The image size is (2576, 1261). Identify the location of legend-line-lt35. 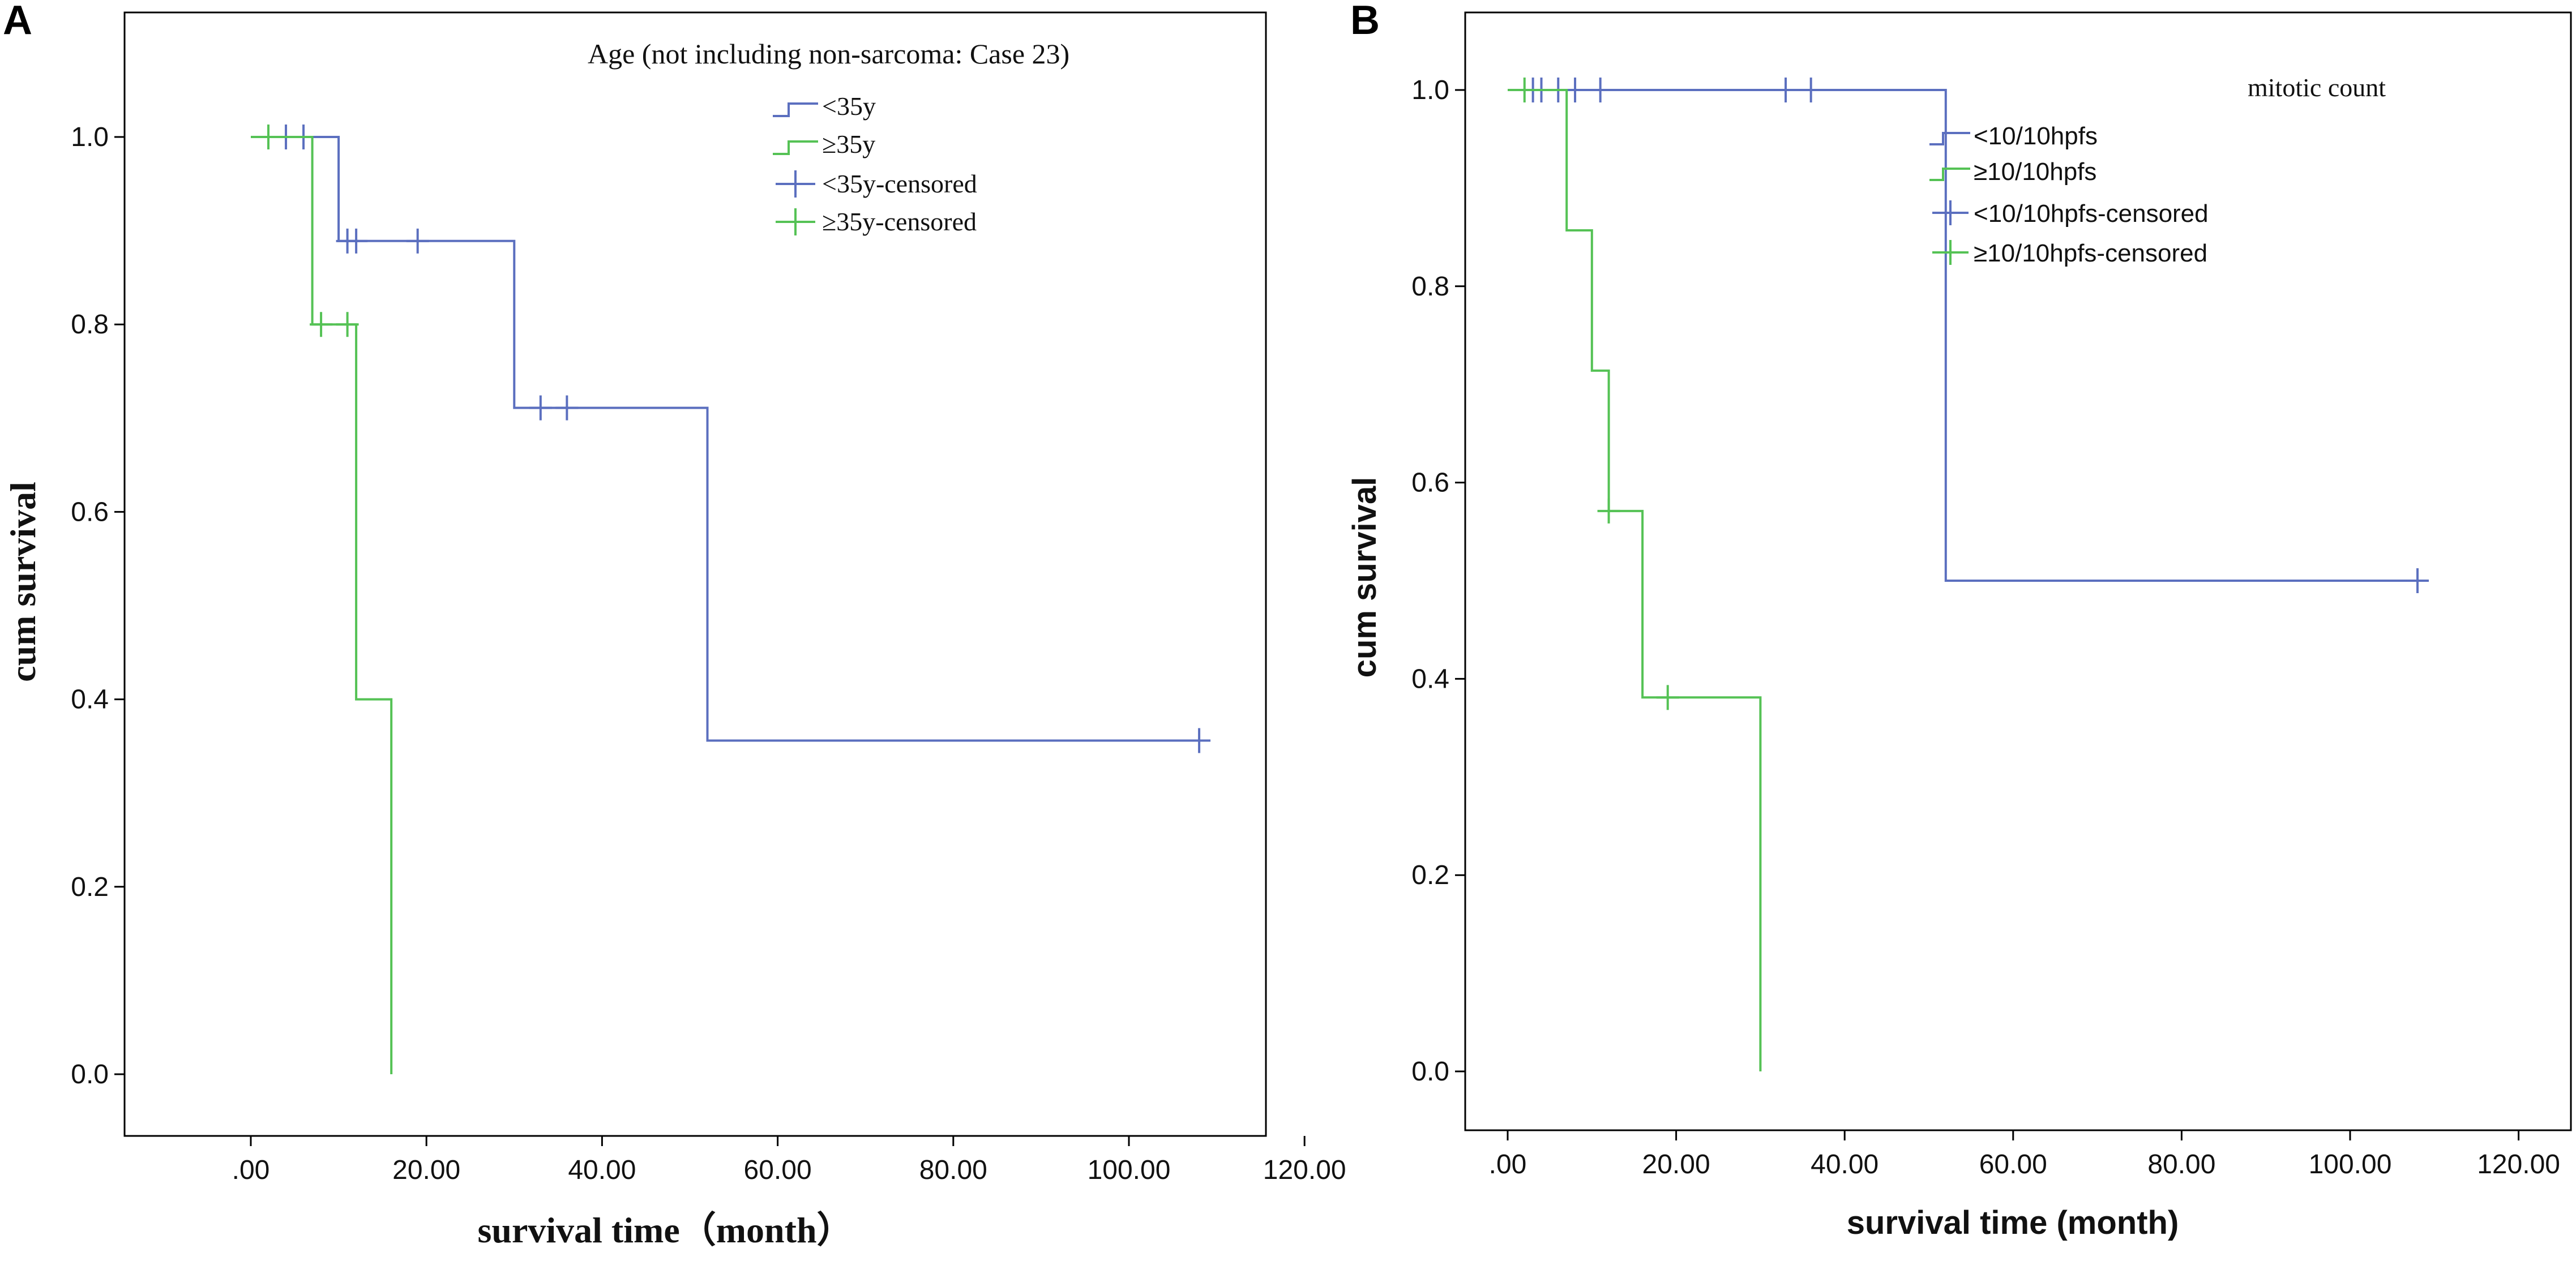
(795, 109).